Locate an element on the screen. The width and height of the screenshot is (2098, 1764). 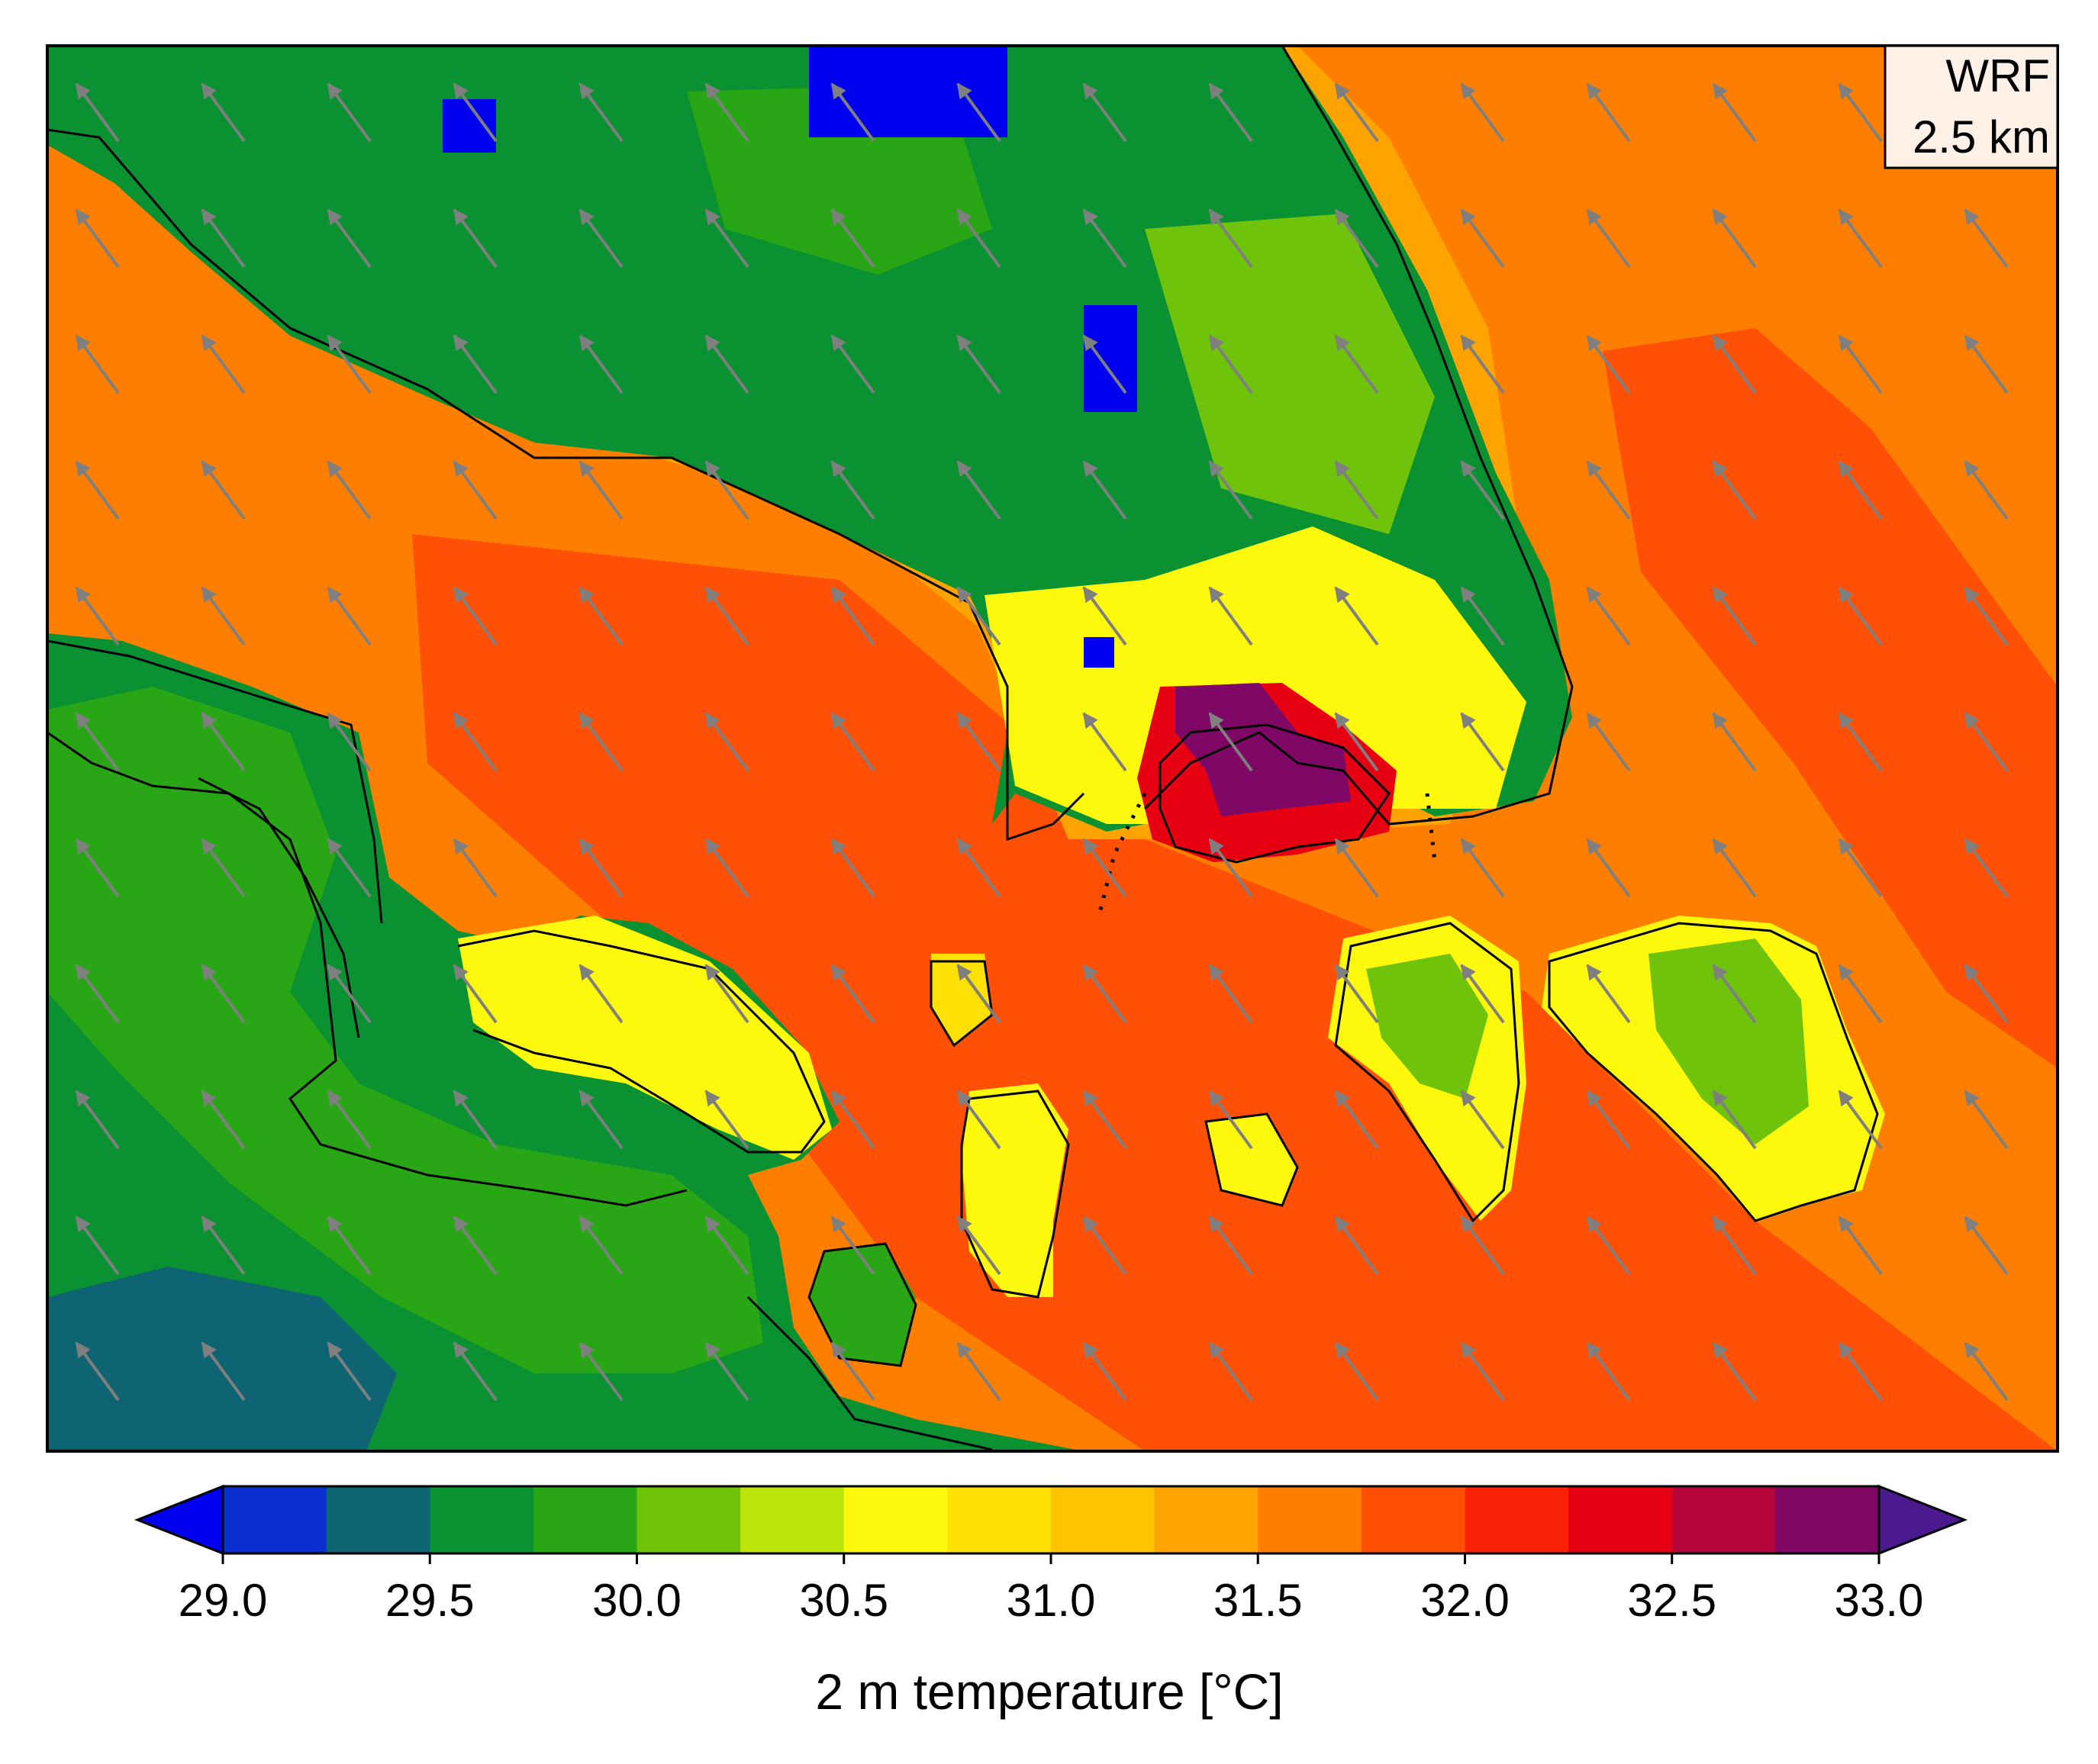
southwest-dark-patch is located at coordinates (222, 1359).